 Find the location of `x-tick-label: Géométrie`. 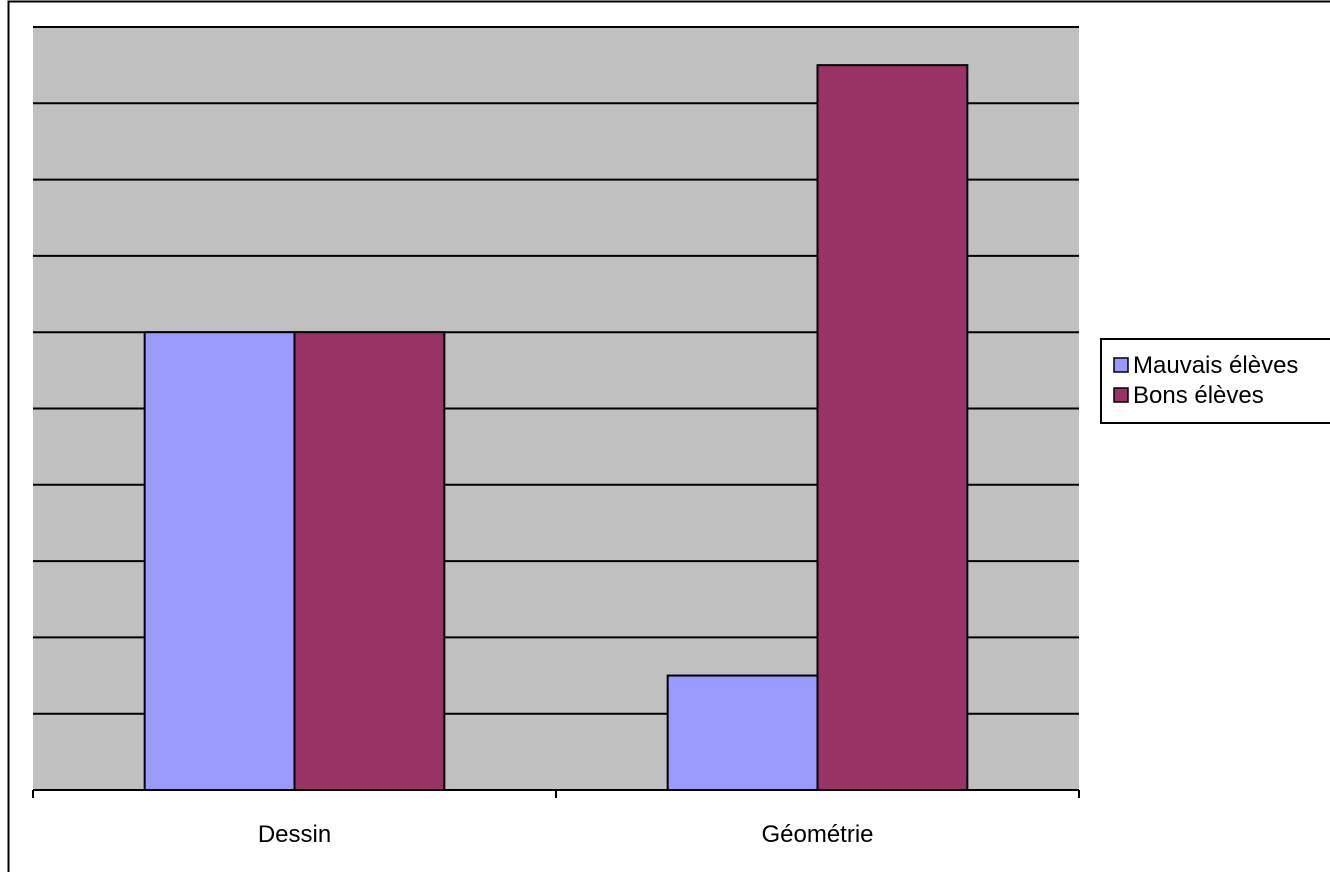

x-tick-label: Géométrie is located at coordinates (817, 834).